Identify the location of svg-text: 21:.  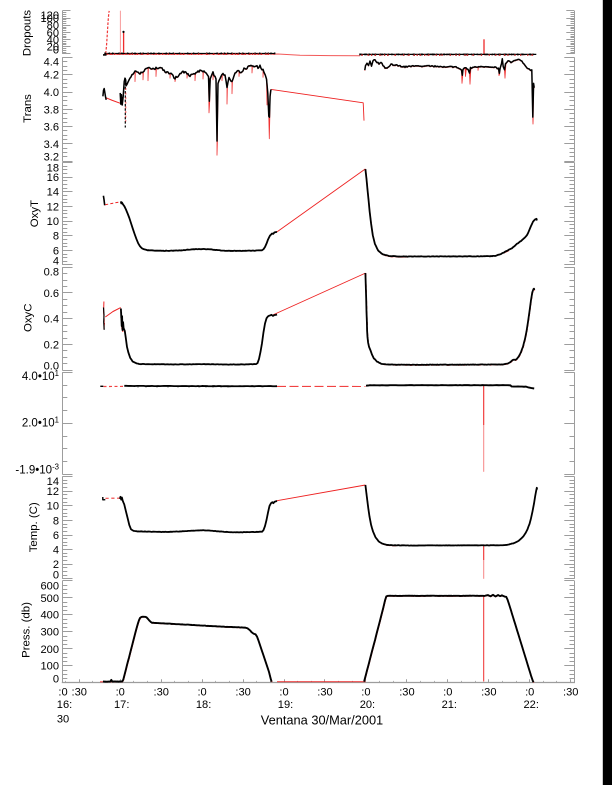
(449, 705).